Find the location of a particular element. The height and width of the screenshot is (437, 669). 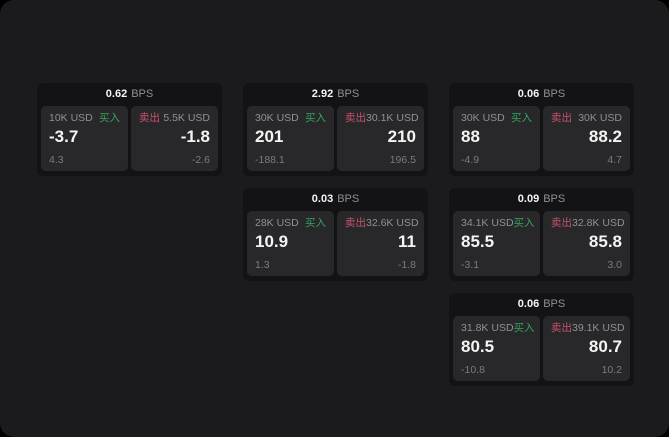

sell-sub-value: 196.5 is located at coordinates (402, 159).